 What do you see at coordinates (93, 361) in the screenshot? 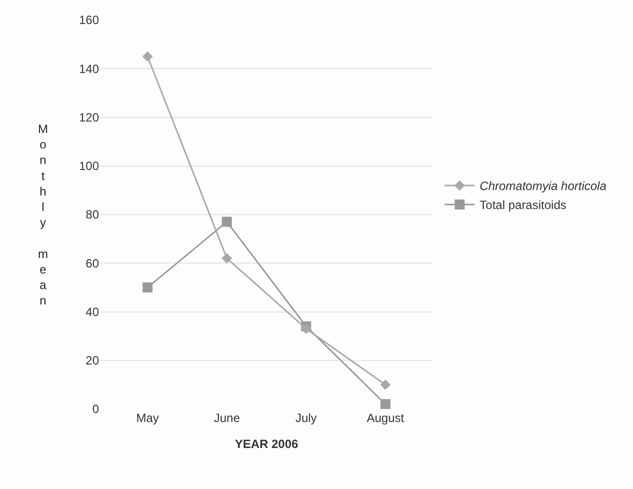
I see `y-tick-label: 20` at bounding box center [93, 361].